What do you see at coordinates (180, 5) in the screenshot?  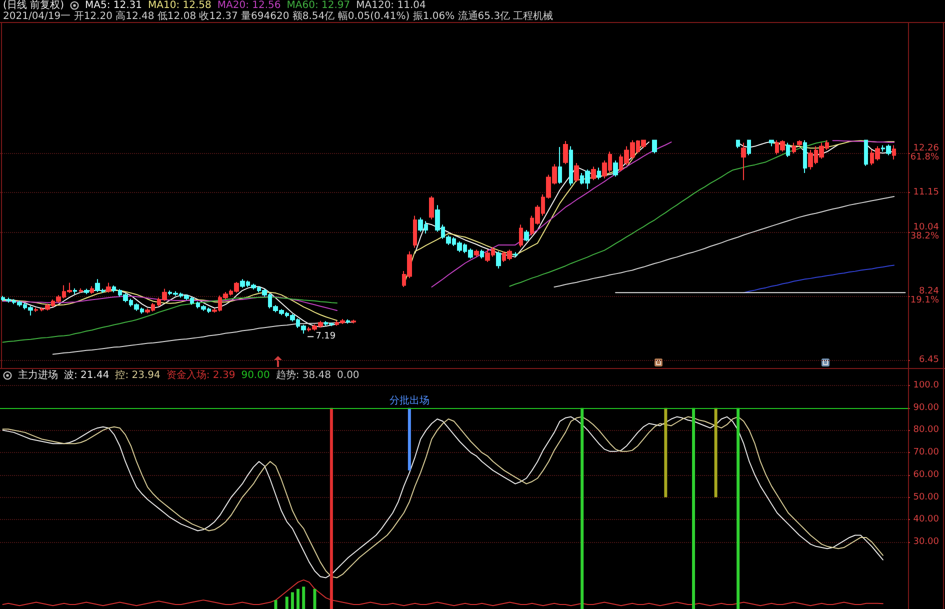 I see `text: MA10: 12.58` at bounding box center [180, 5].